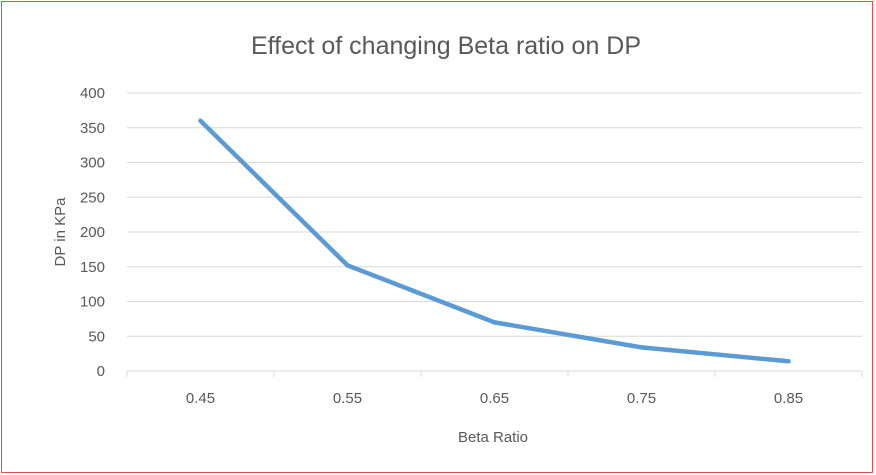 This screenshot has width=876, height=475. What do you see at coordinates (788, 398) in the screenshot?
I see `x-tick-label-0.85: 0.85` at bounding box center [788, 398].